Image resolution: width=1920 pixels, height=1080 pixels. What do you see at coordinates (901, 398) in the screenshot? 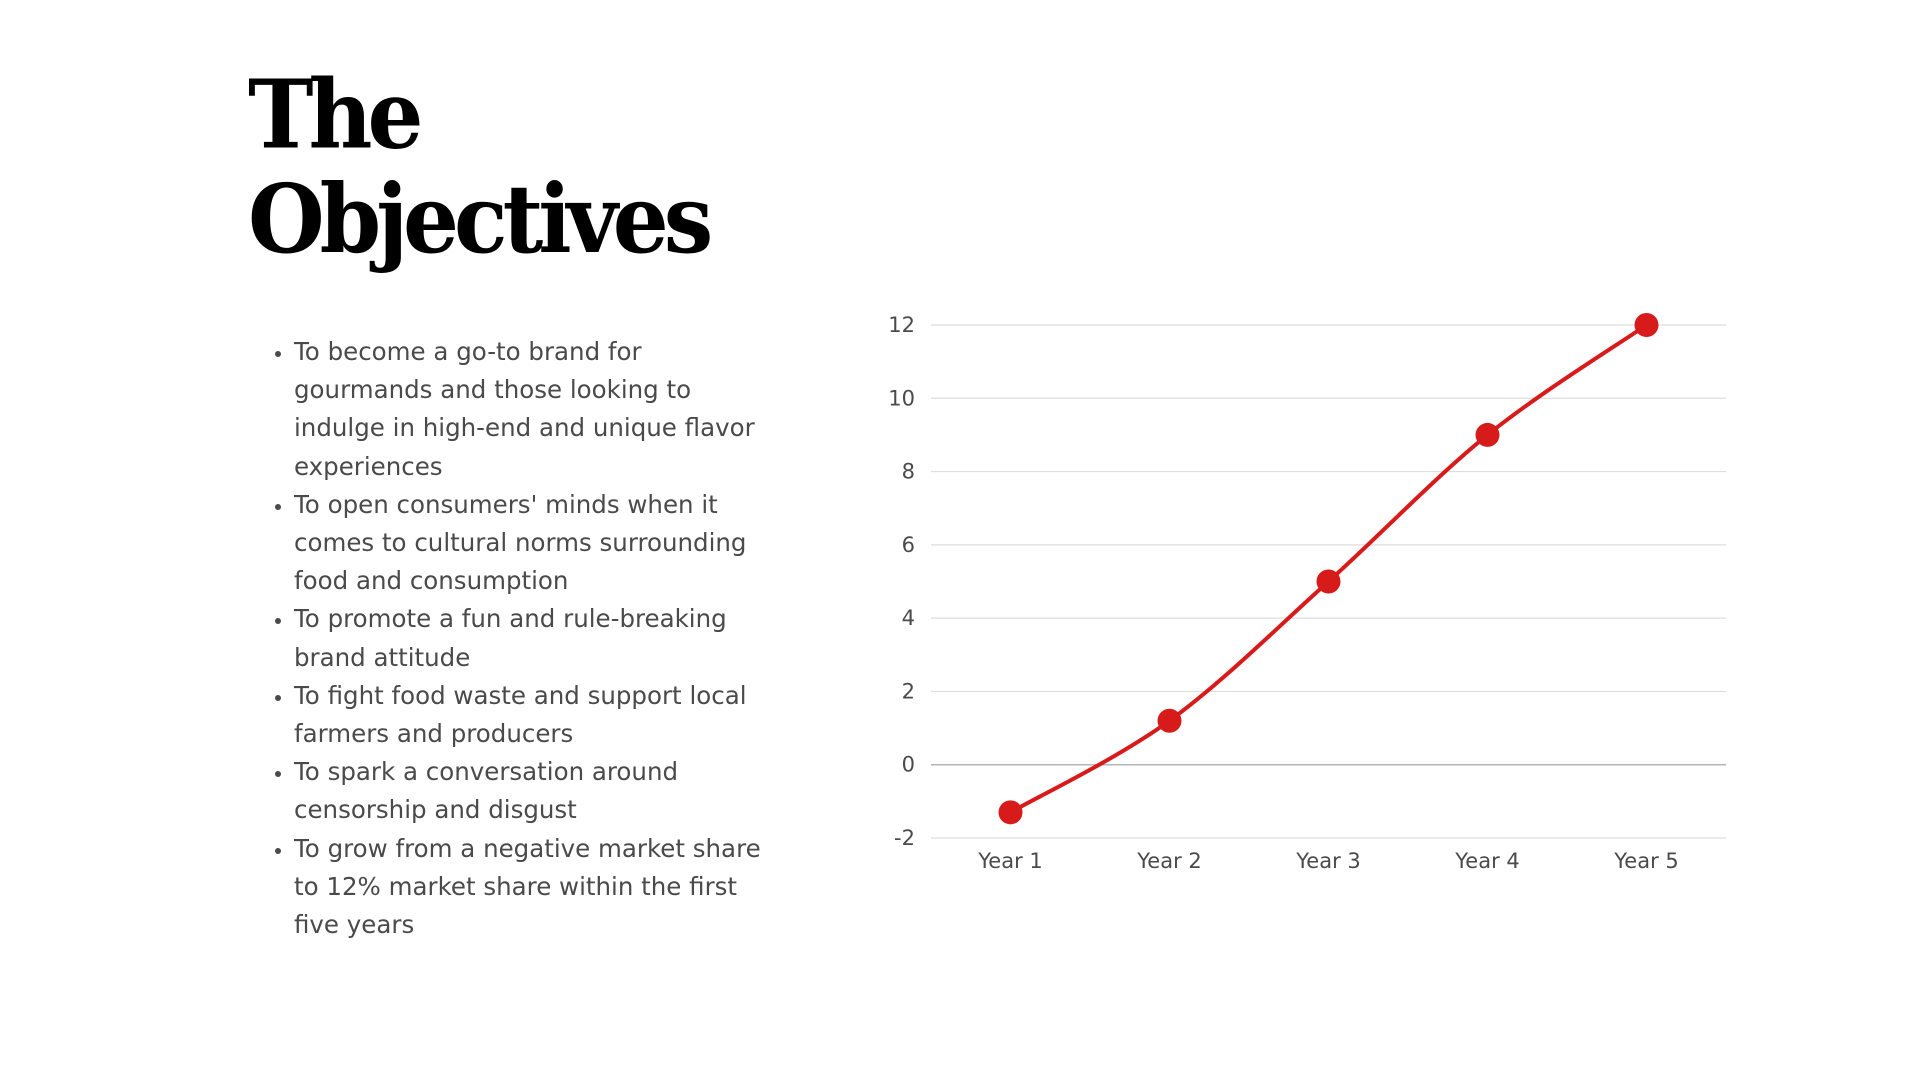
I see `y-tick-label: 10` at bounding box center [901, 398].